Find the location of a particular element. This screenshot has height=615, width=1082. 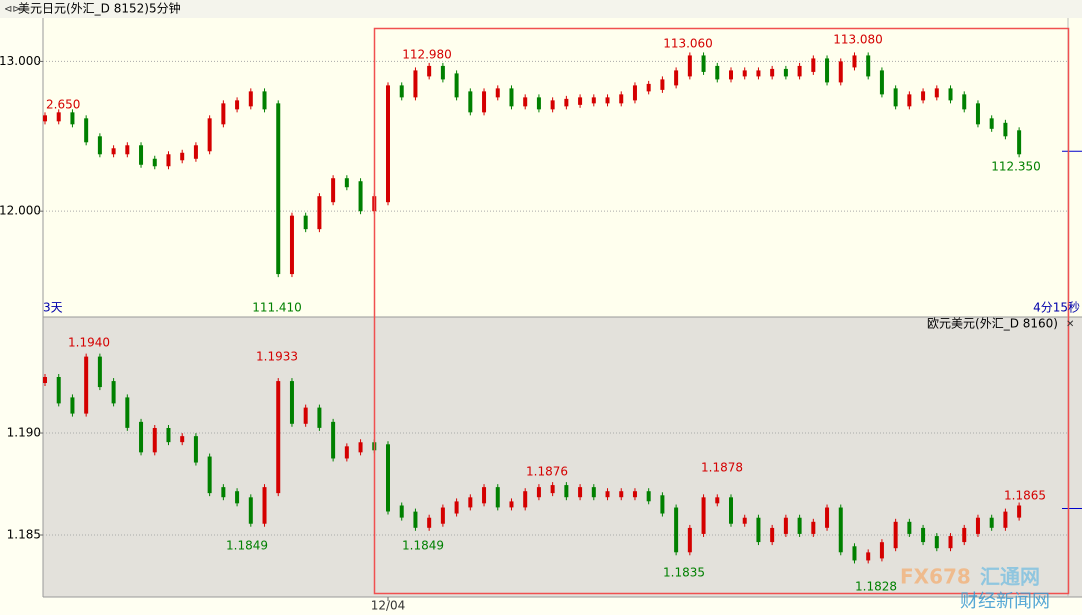

annotation: 113.080 is located at coordinates (858, 40).